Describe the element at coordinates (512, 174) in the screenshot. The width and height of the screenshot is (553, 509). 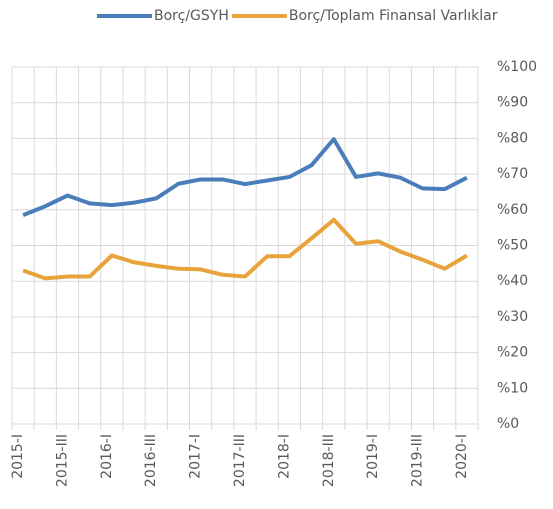
I see `y-tick-label: %70` at that location.